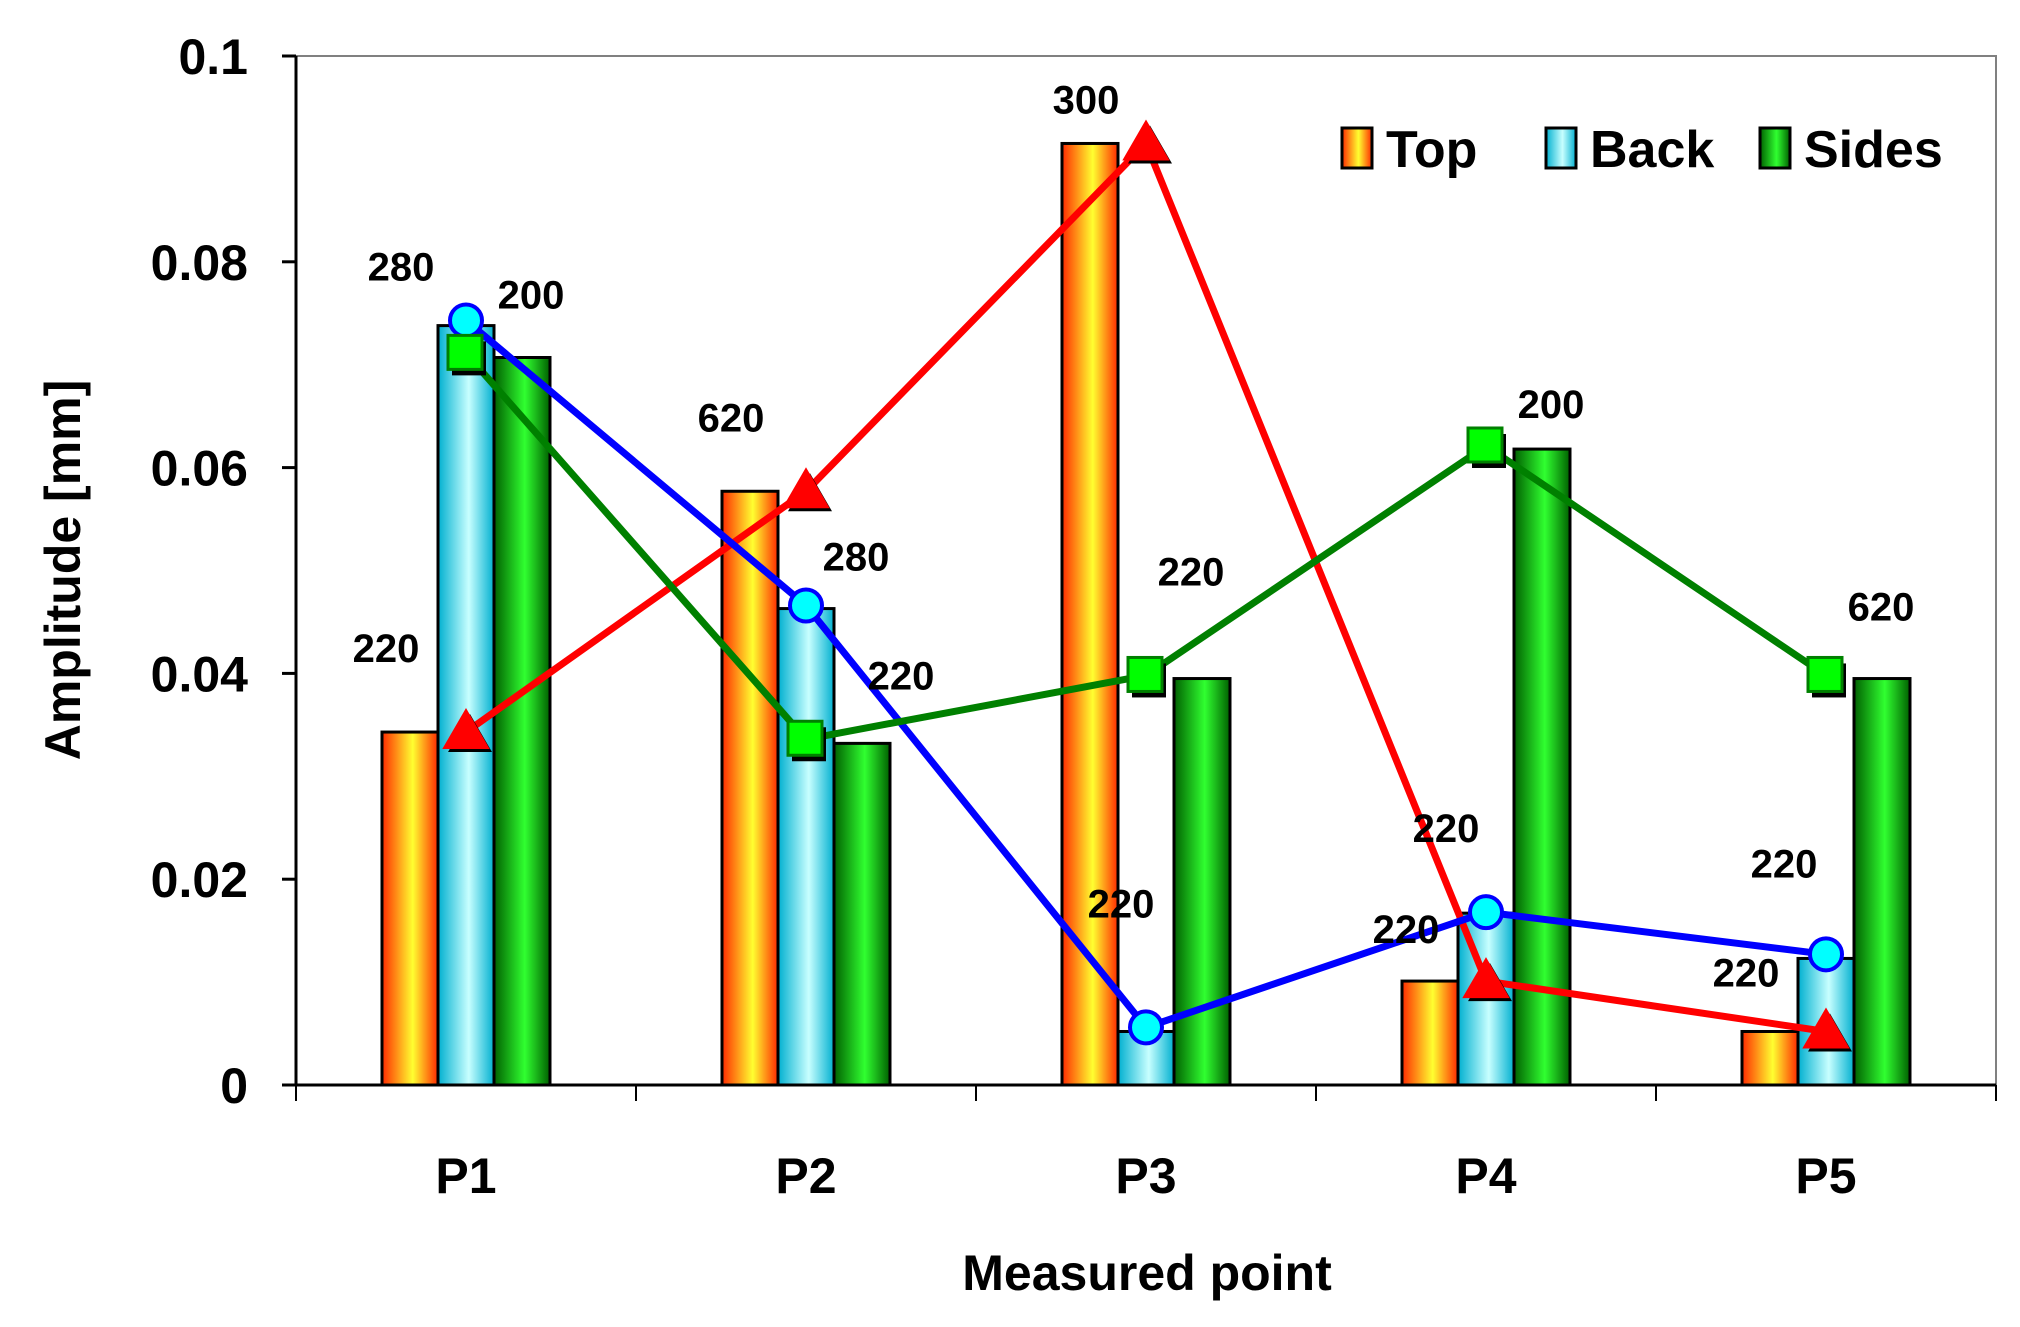 Image resolution: width=2020 pixels, height=1327 pixels. I want to click on marker-top-p4, so click(1486, 978).